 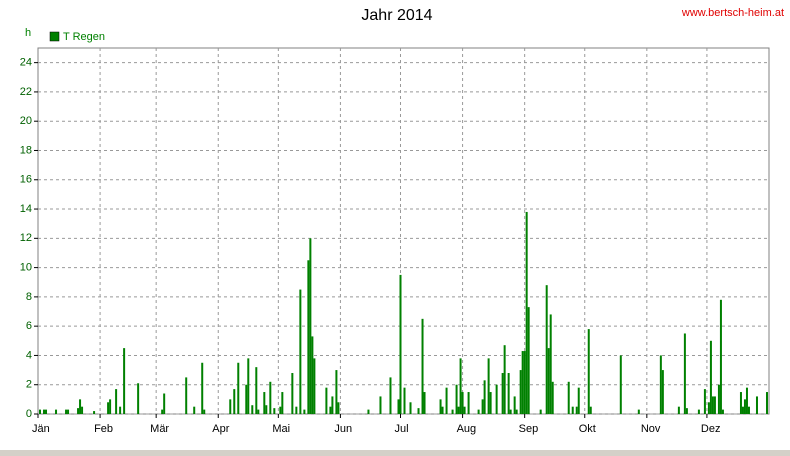 What do you see at coordinates (26, 63) in the screenshot?
I see `y-tick-label: 24` at bounding box center [26, 63].